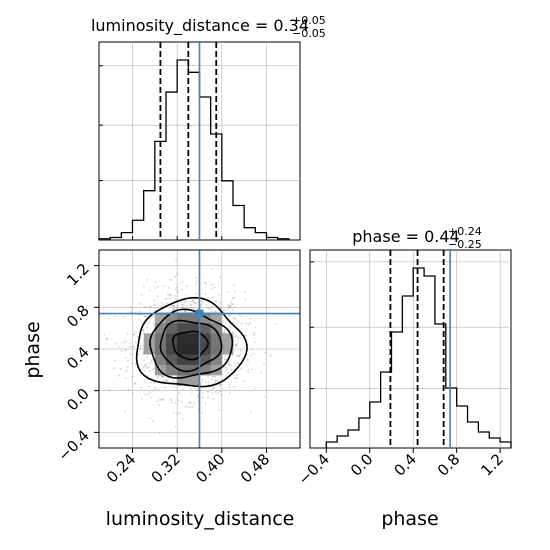  What do you see at coordinates (309, 33) in the screenshot?
I see `luminosity-distance-title-sub: −0.05` at bounding box center [309, 33].